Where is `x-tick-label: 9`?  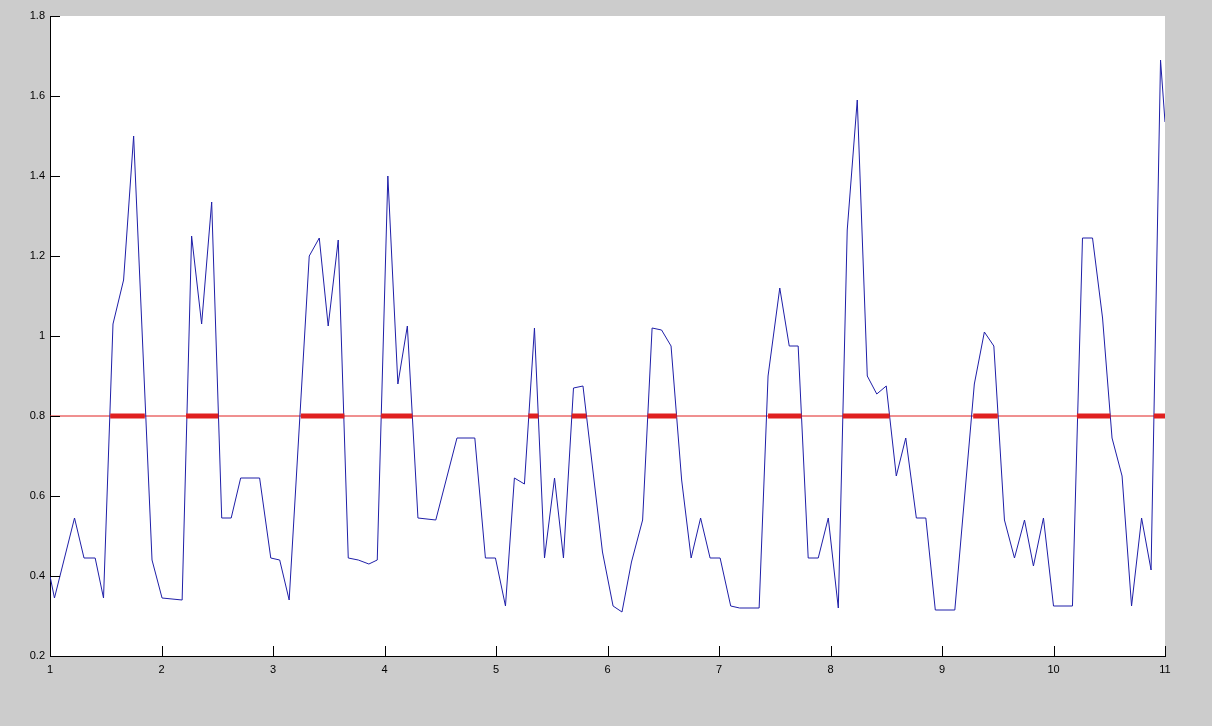 x-tick-label: 9 is located at coordinates (942, 668).